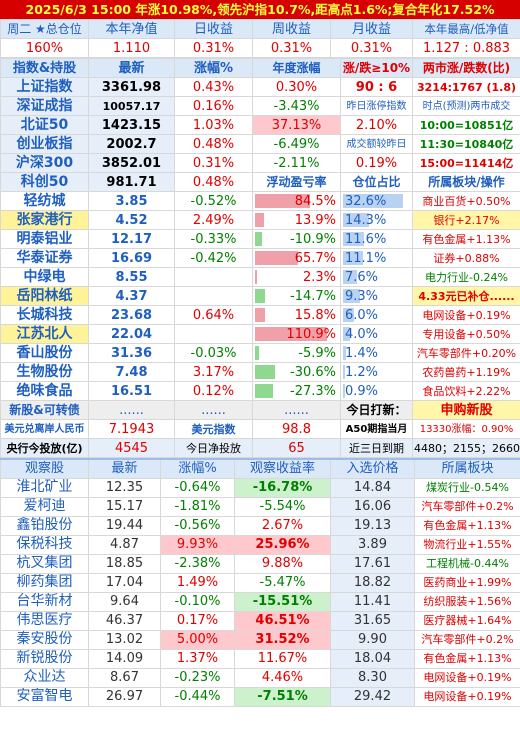 This screenshot has height=743, width=520. What do you see at coordinates (131, 391) in the screenshot?
I see `holding-price: 16.51` at bounding box center [131, 391].